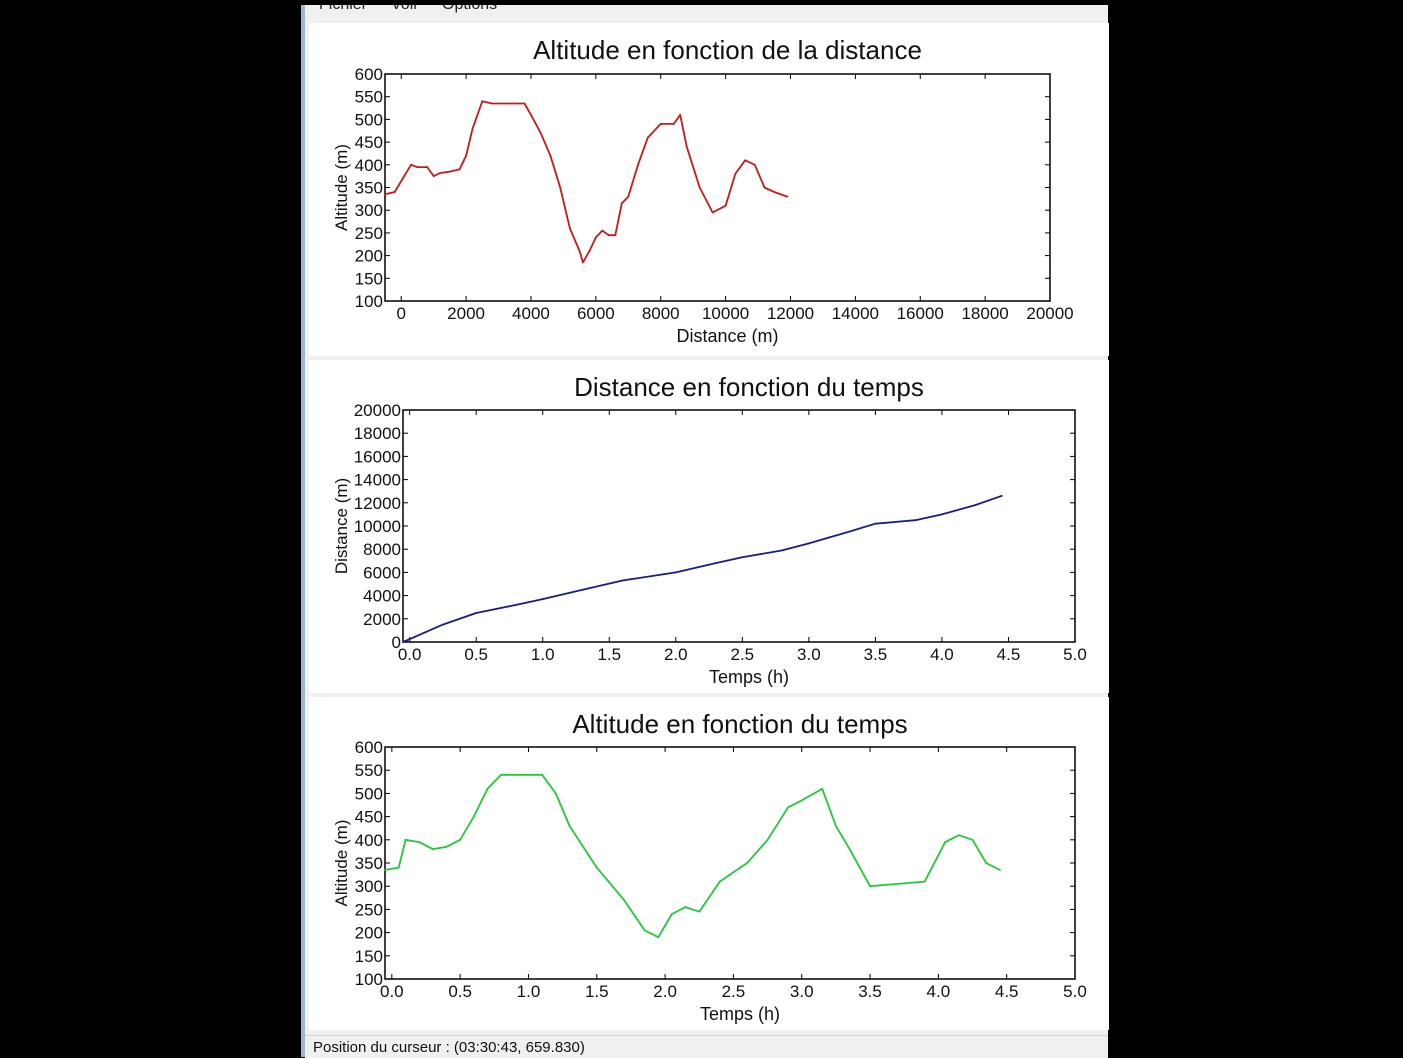 The height and width of the screenshot is (1058, 1403). I want to click on x-tick-label: 0.0, so click(410, 654).